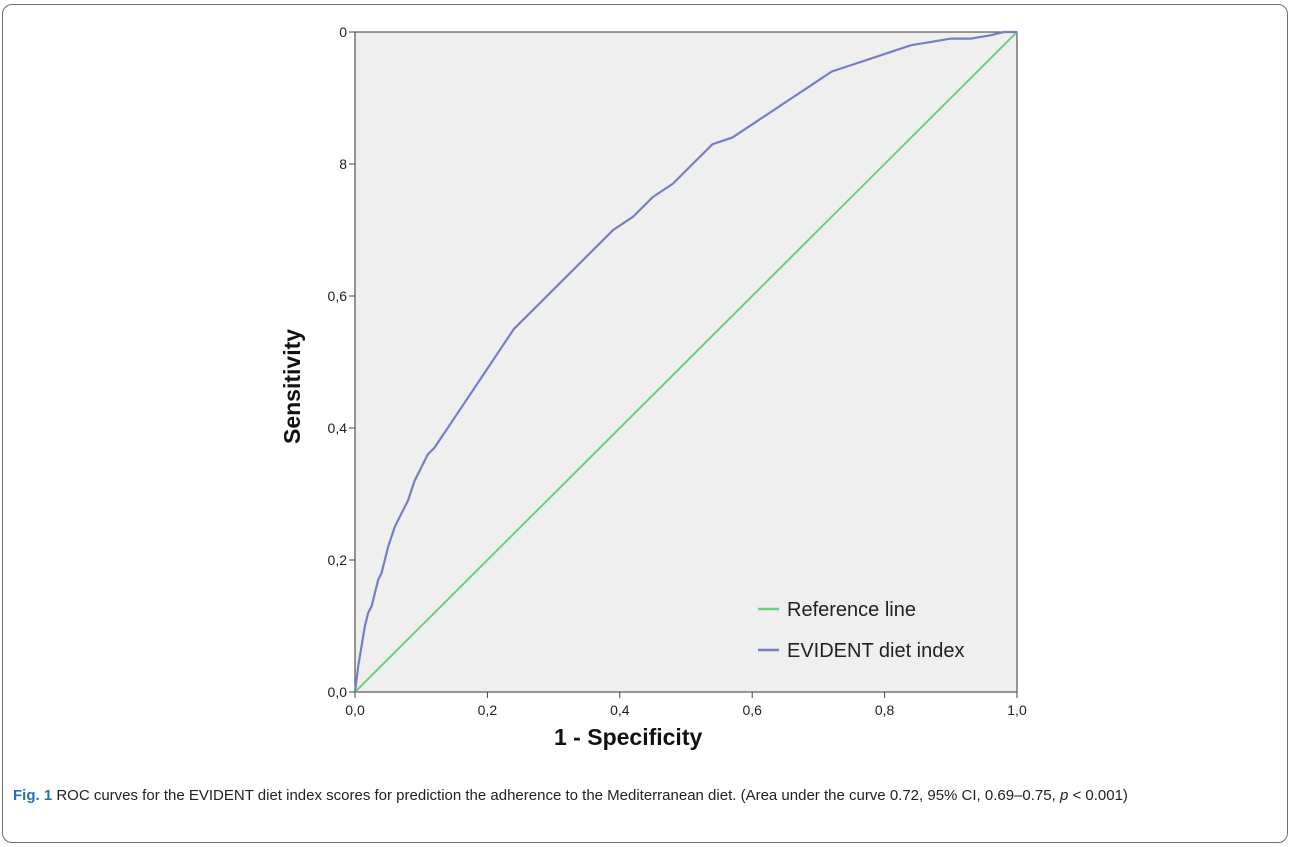  I want to click on legend-evident-label: EVIDENT diet index, so click(876, 651).